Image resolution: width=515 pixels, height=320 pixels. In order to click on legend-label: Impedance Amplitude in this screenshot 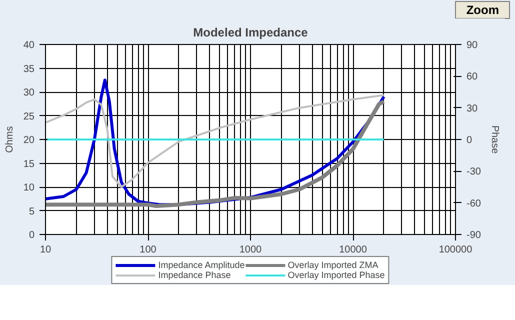, I will do `click(201, 265)`.